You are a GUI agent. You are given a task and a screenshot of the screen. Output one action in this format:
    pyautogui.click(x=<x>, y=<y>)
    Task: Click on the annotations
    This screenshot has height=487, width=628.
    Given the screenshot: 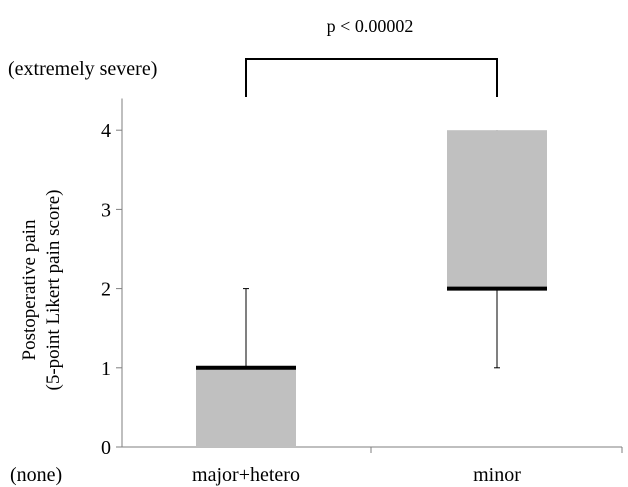 What is the action you would take?
    pyautogui.click(x=371, y=77)
    